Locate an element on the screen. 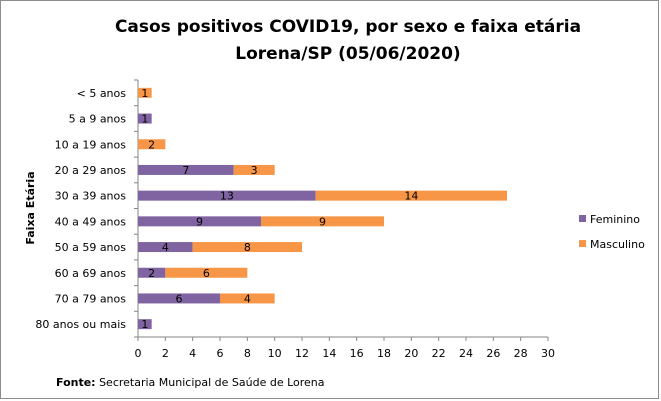 This screenshot has height=401, width=661. legend-swatch-feminino is located at coordinates (582, 218).